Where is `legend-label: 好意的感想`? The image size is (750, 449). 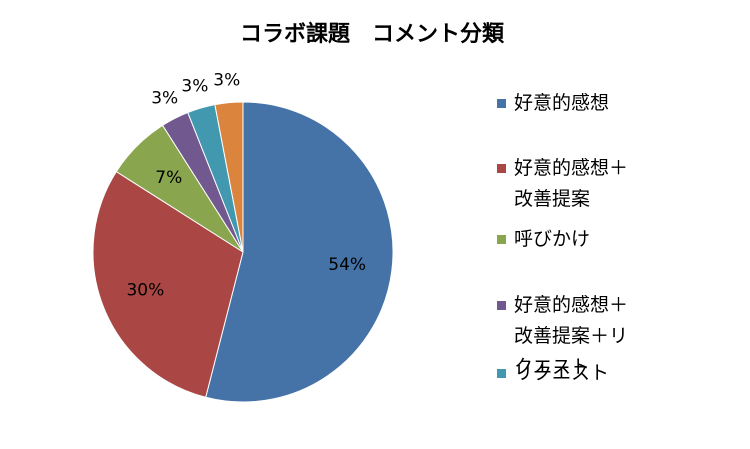 legend-label: 好意的感想 is located at coordinates (562, 103).